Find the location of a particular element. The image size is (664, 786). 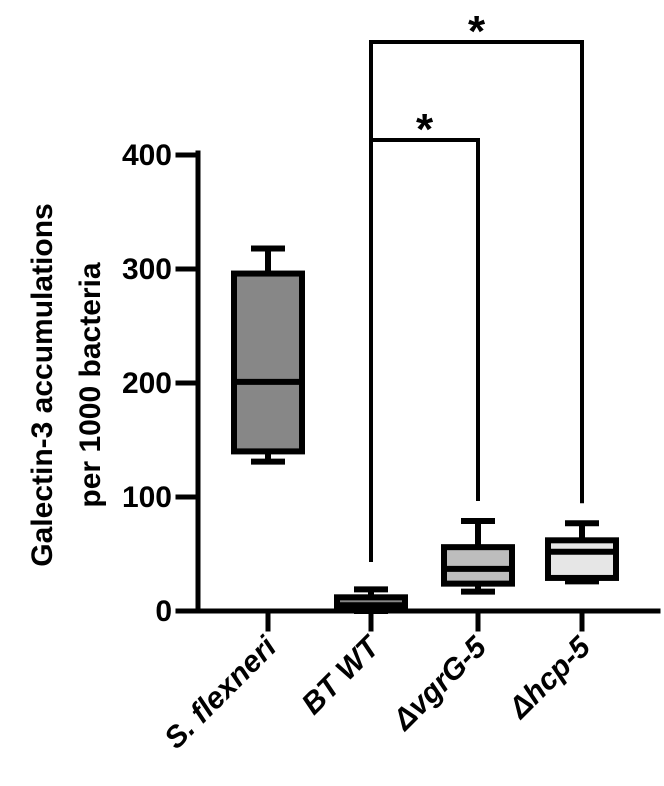

significance-bracket-0: * is located at coordinates (424, 333).